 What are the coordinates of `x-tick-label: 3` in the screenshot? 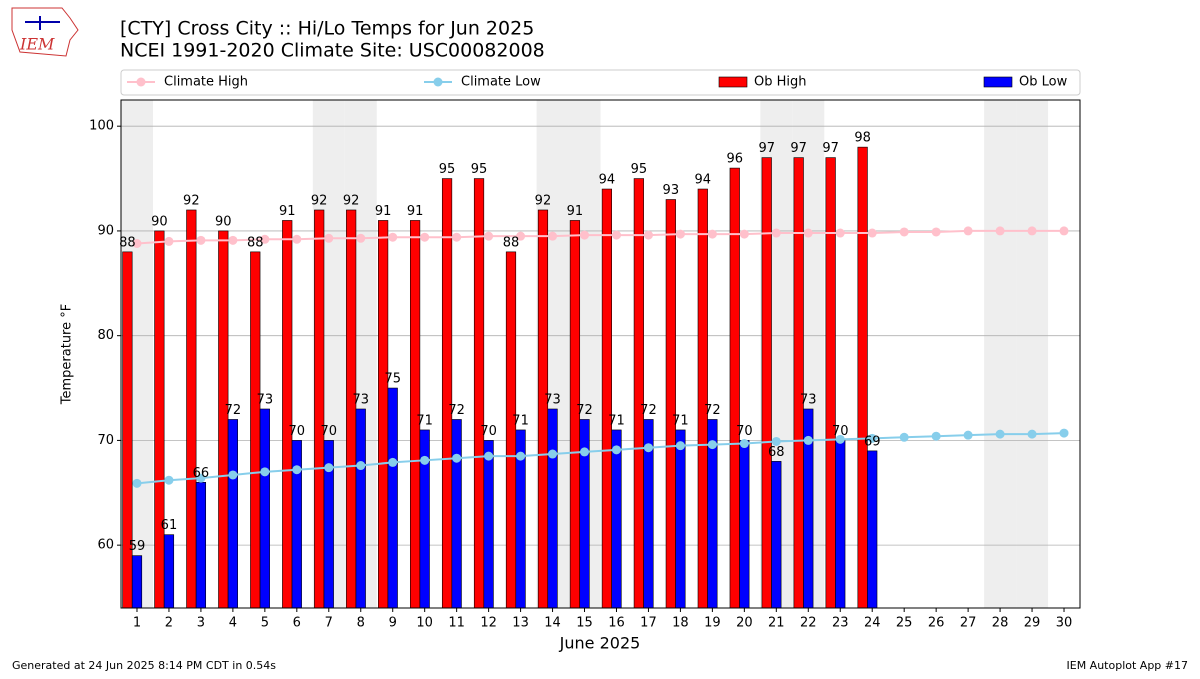 It's located at (201, 623).